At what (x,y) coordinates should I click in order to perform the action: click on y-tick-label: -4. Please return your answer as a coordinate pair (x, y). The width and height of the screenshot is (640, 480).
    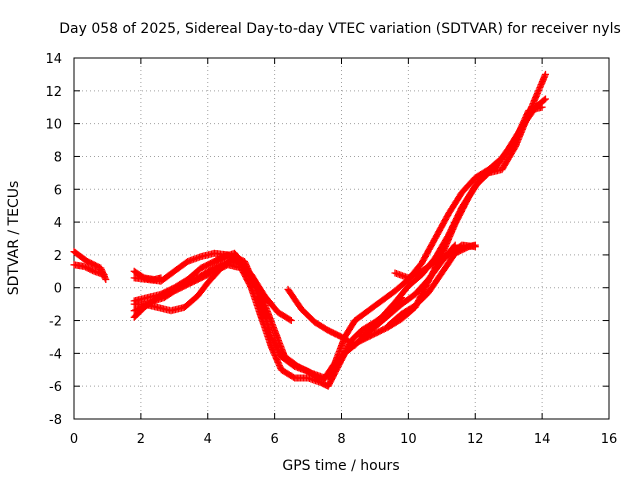
    Looking at the image, I should click on (55, 354).